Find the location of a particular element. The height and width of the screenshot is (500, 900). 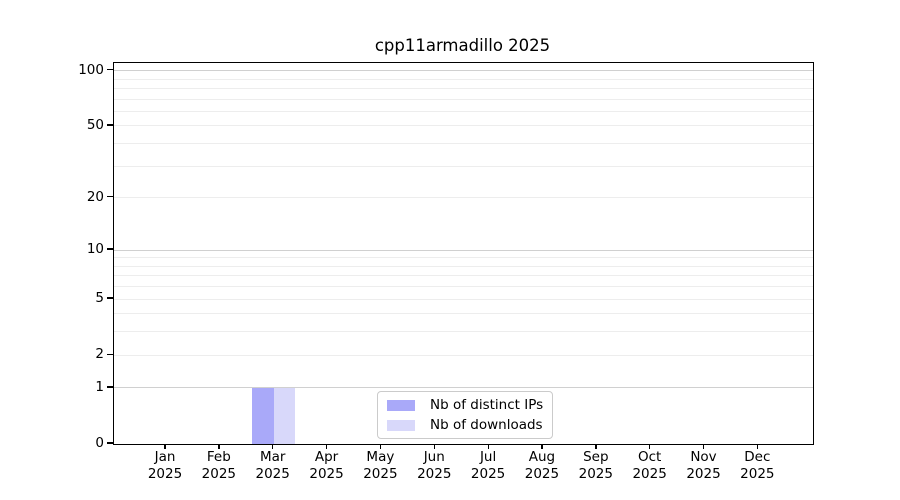

y-tick-label: 1 is located at coordinates (99, 386).